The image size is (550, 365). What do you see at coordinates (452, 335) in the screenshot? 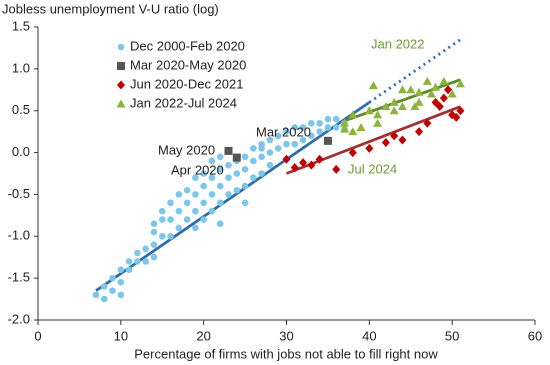
I see `x-tick-label: 50` at bounding box center [452, 335].